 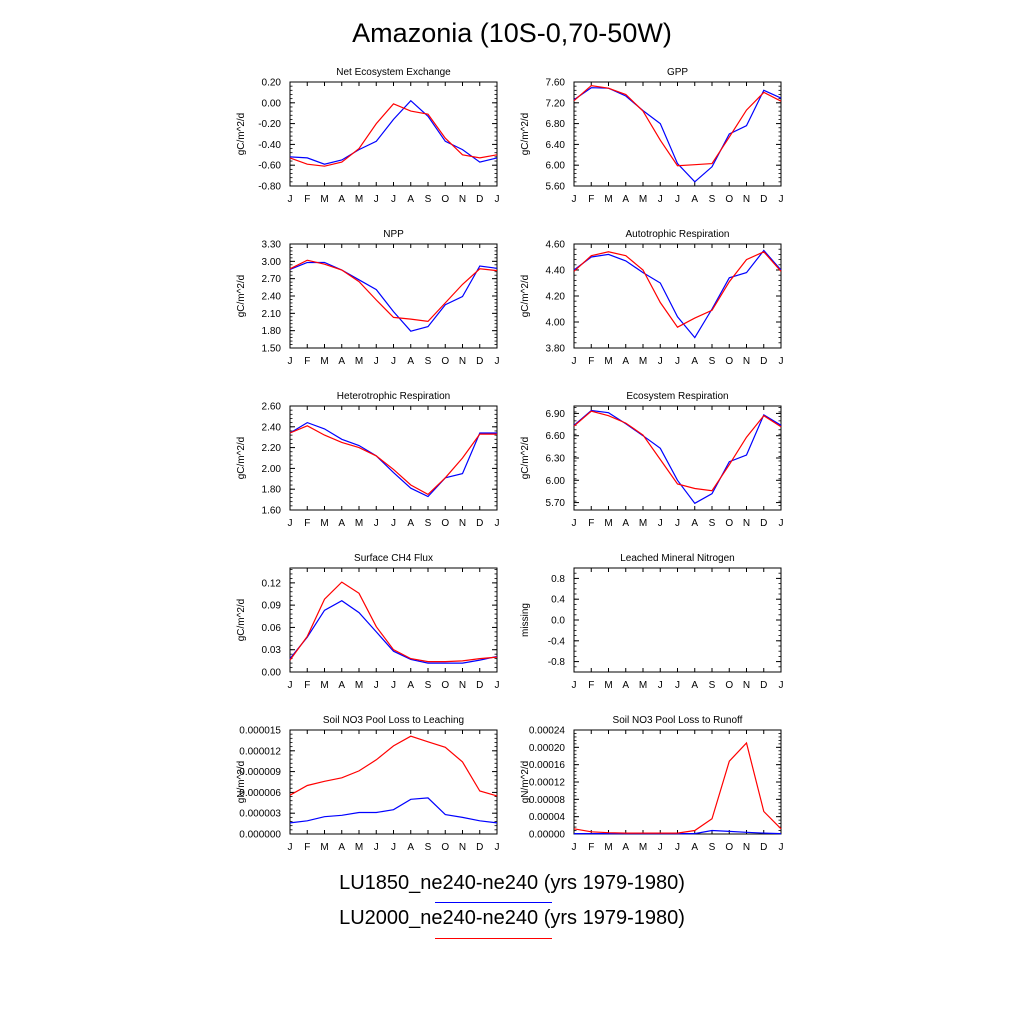 What do you see at coordinates (393, 396) in the screenshot?
I see `panel-title: Heterotrophic Respiration` at bounding box center [393, 396].